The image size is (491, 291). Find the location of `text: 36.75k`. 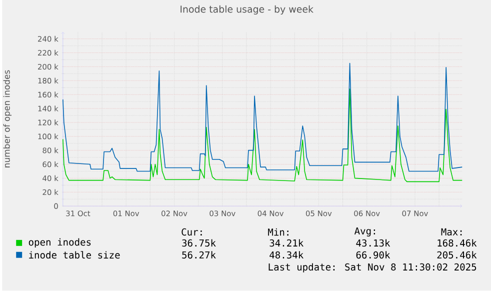

text: 36.75k is located at coordinates (199, 243).